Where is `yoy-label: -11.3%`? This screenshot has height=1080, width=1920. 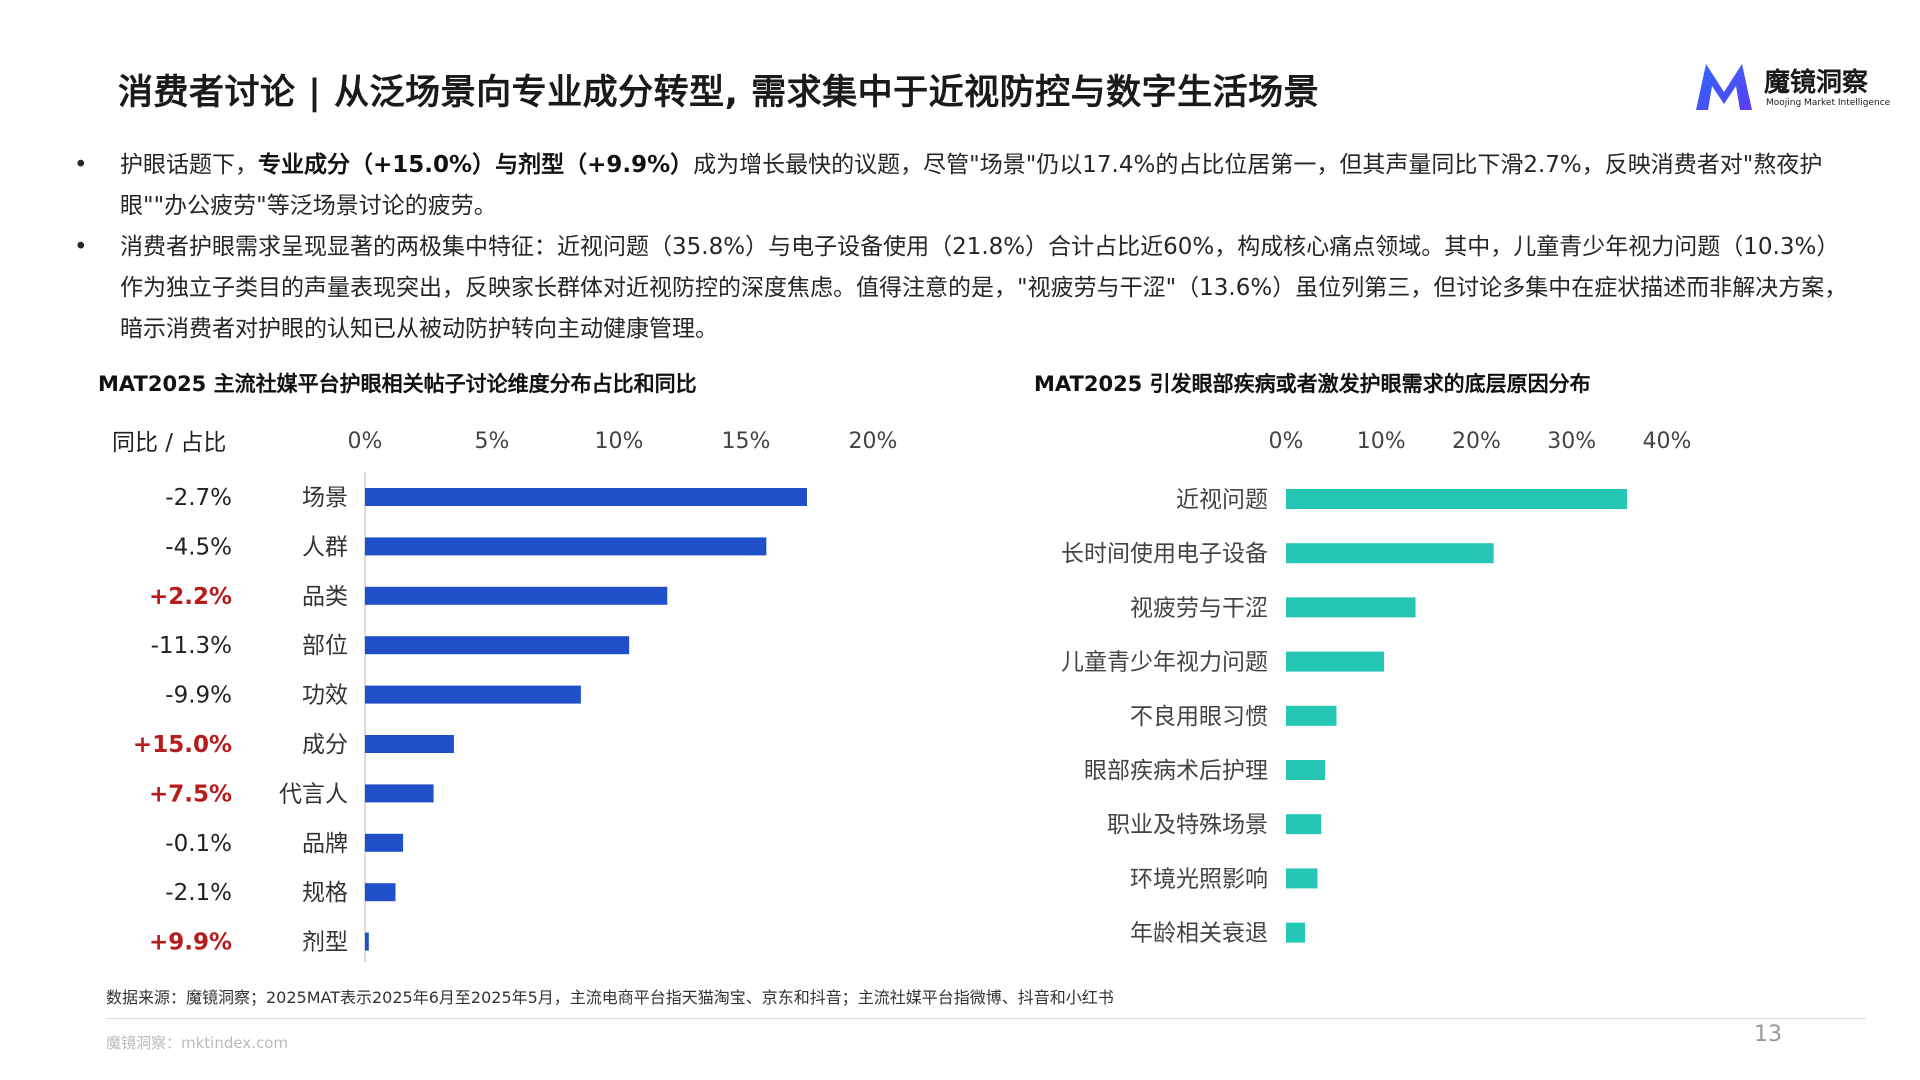 yoy-label: -11.3% is located at coordinates (191, 646).